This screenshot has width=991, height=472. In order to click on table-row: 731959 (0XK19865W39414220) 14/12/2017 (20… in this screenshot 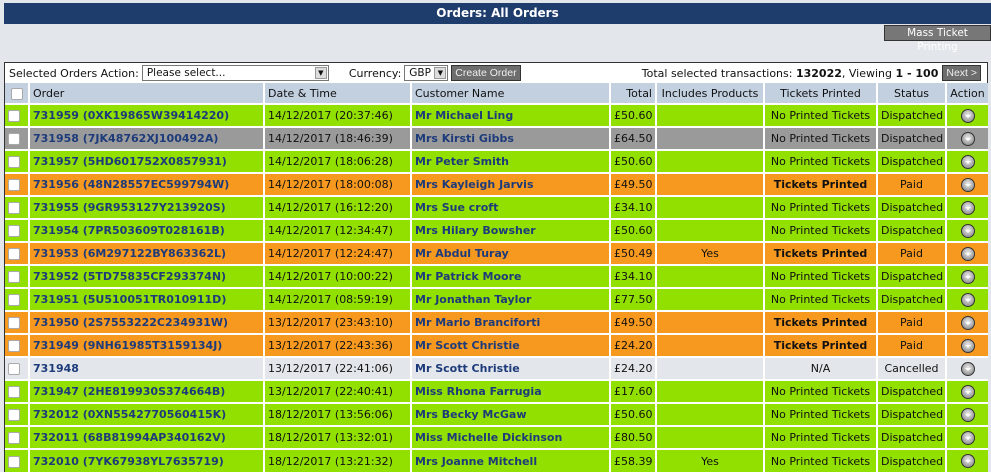, I will do `click(496, 115)`.